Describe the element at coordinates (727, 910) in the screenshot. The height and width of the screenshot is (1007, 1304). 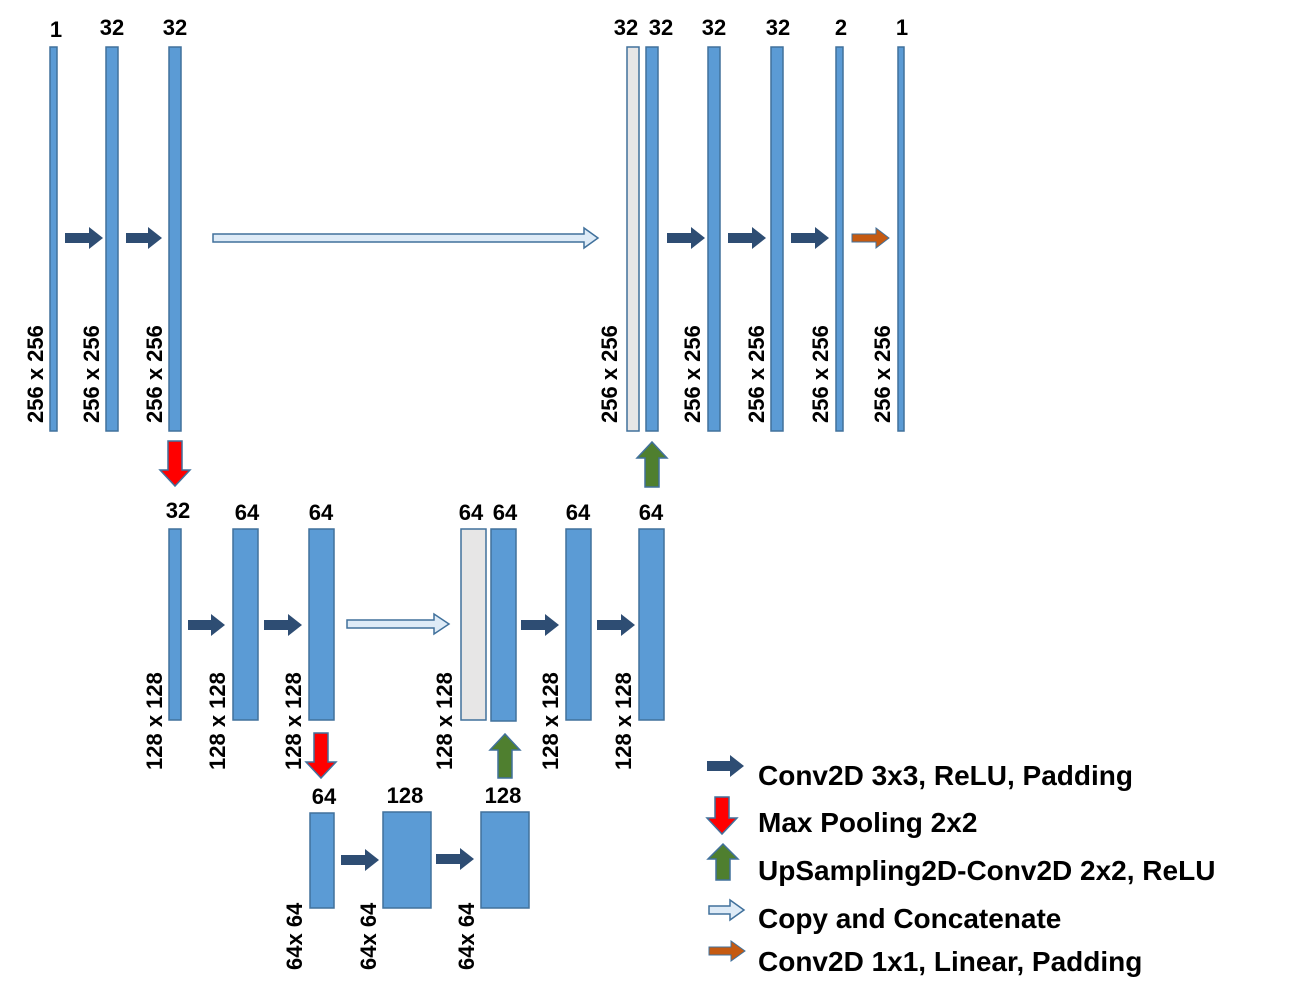
I see `legend-copy-arrow` at that location.